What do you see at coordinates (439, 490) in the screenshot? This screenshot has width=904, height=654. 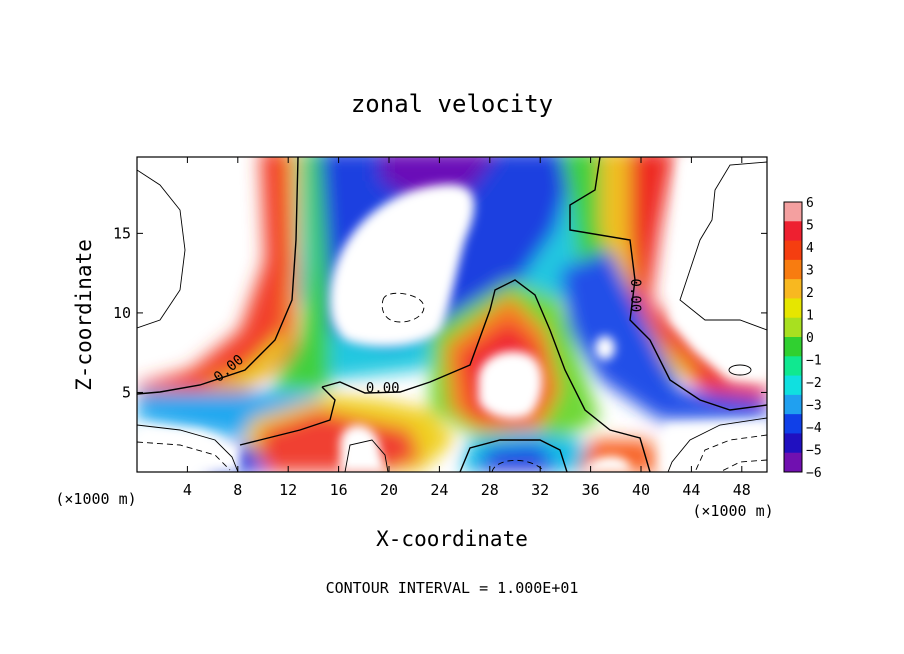 I see `x-tick-label: 24` at bounding box center [439, 490].